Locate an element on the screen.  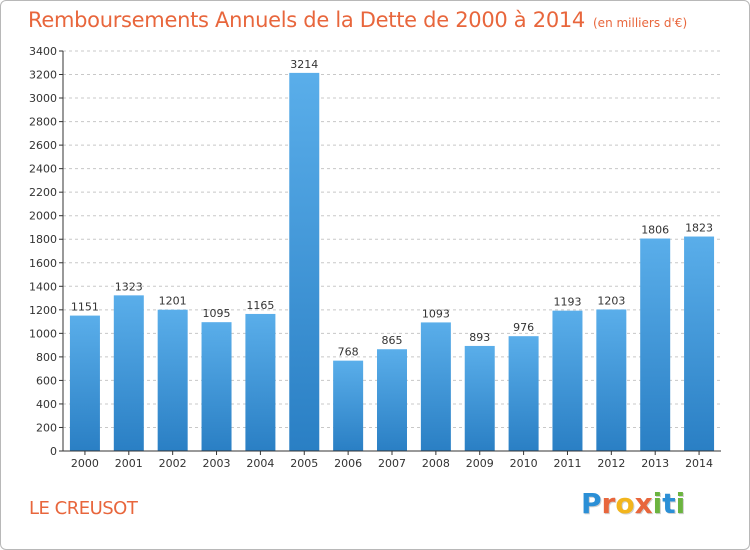
bar-2001 is located at coordinates (128, 373).